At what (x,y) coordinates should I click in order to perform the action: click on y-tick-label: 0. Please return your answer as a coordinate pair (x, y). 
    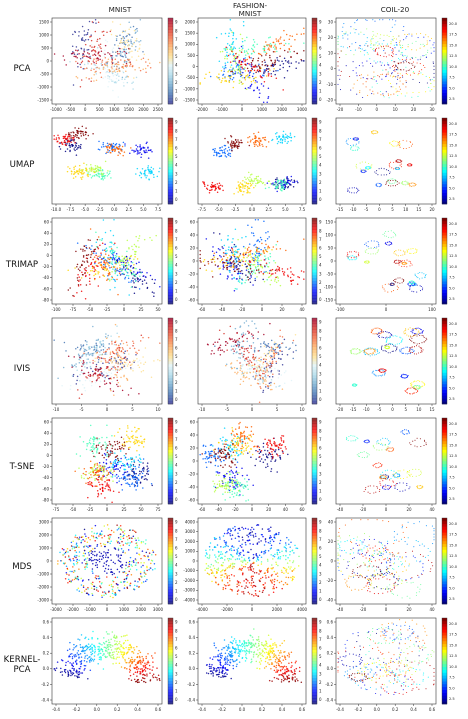
    Looking at the image, I should click on (47, 255).